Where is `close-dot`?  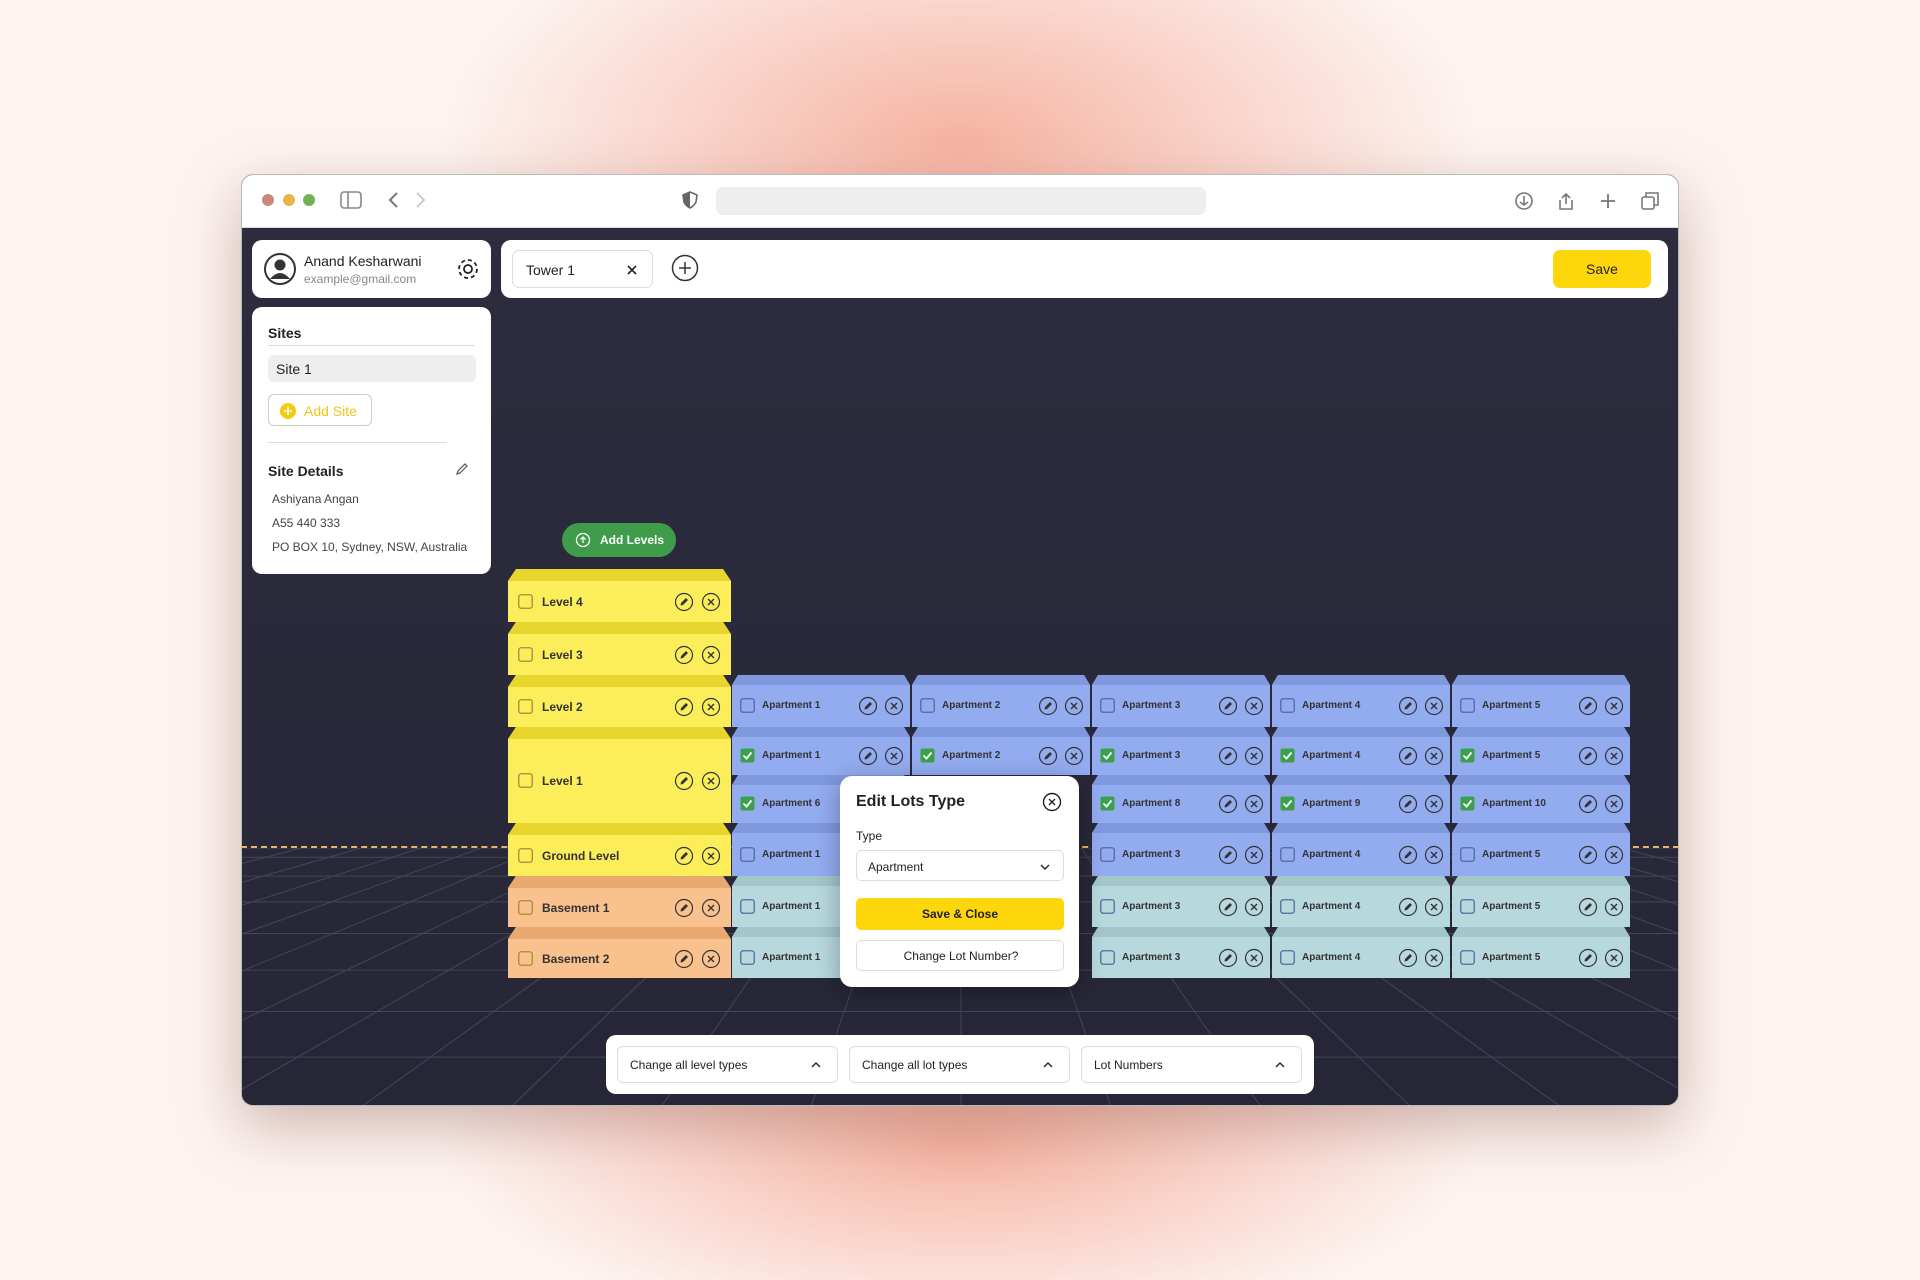
close-dot is located at coordinates (268, 200).